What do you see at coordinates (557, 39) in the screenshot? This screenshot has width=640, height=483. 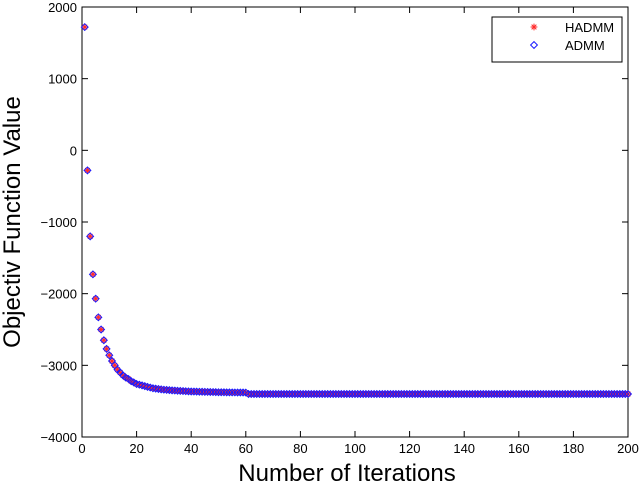 I see `legend: HADMM ADMM` at bounding box center [557, 39].